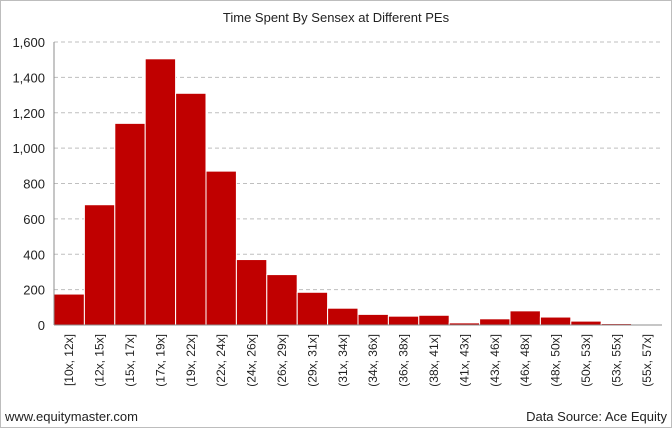 The width and height of the screenshot is (672, 428). What do you see at coordinates (191, 360) in the screenshot?
I see `x-tick-label: (19x, 22x]` at bounding box center [191, 360].